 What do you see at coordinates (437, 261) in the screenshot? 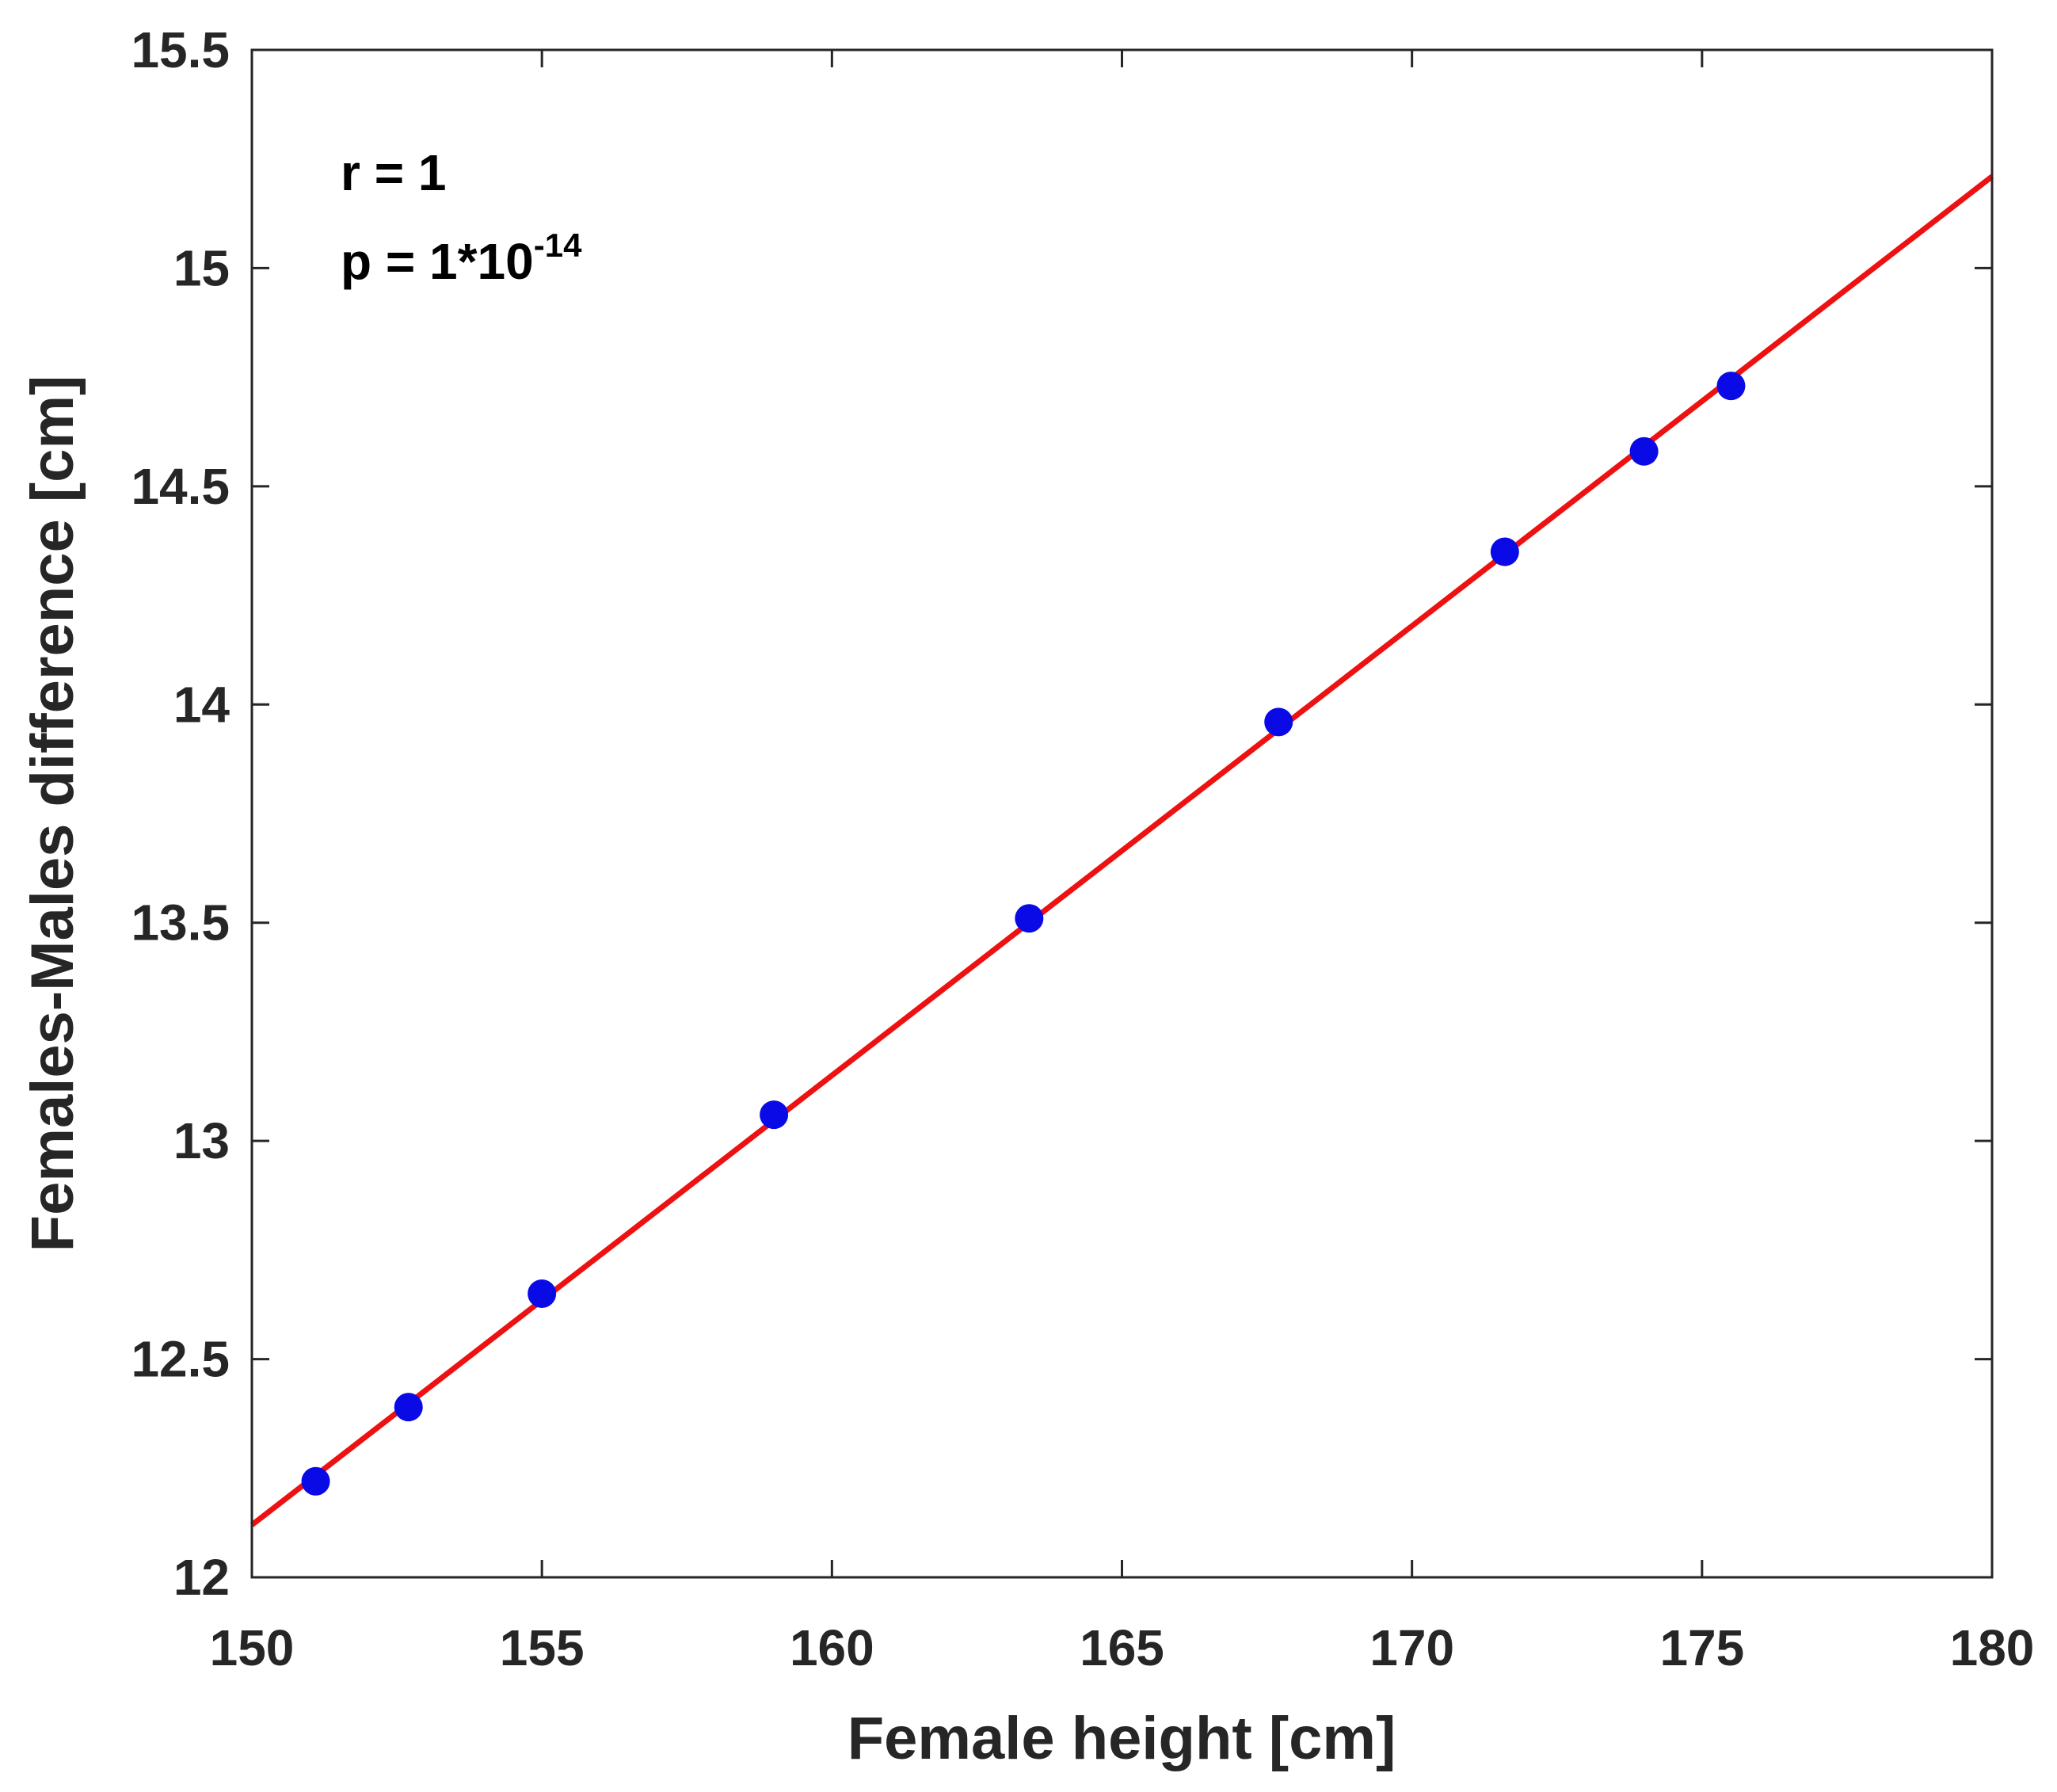
I see `p-annotation-base: p = 1*10` at bounding box center [437, 261].